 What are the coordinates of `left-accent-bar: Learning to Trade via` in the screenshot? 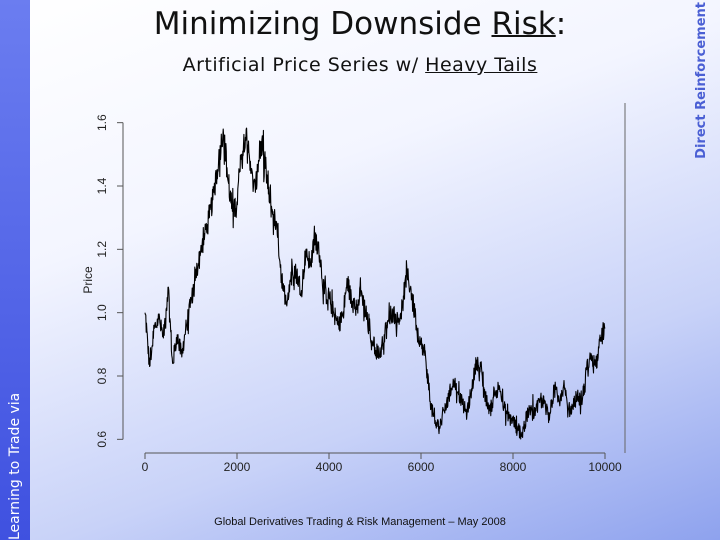 It's located at (15, 270).